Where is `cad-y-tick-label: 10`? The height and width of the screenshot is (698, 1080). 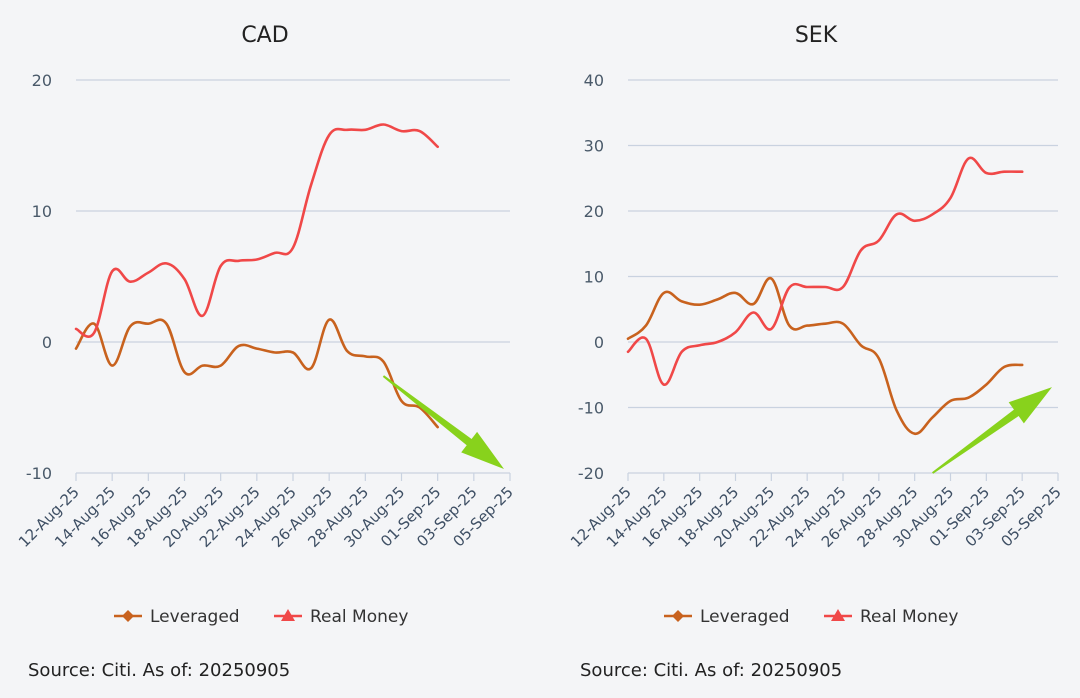 cad-y-tick-label: 10 is located at coordinates (42, 211).